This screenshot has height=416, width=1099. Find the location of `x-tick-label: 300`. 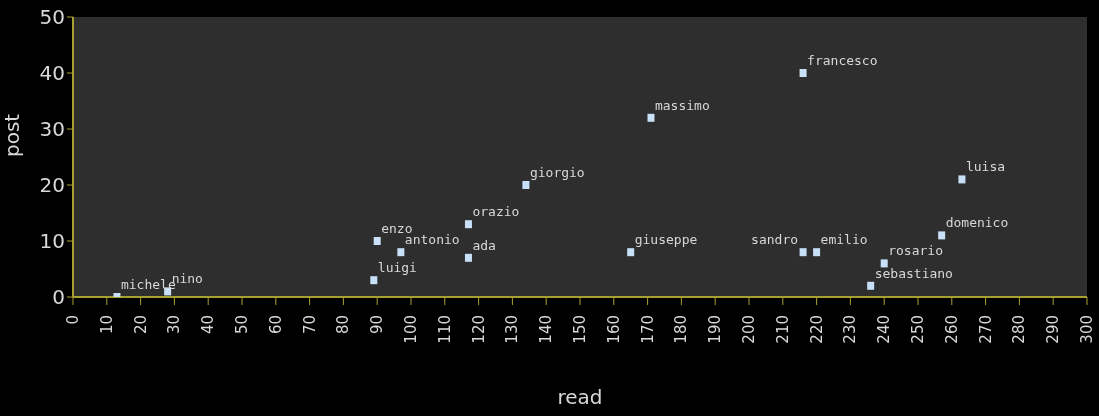

x-tick-label: 300 is located at coordinates (1087, 329).